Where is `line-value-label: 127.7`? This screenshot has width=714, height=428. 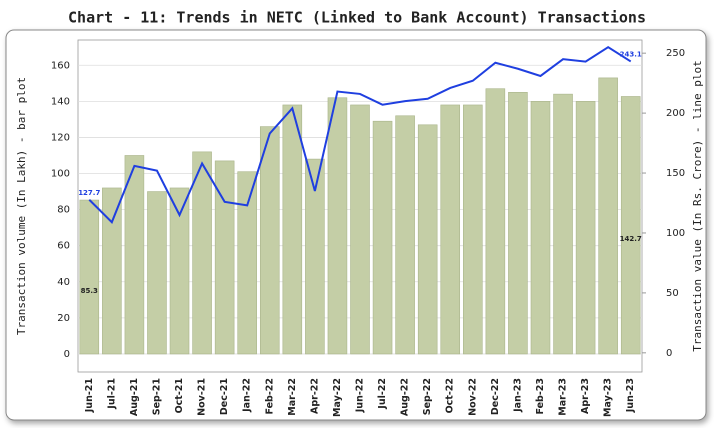
line-value-label: 127.7 is located at coordinates (89, 193).